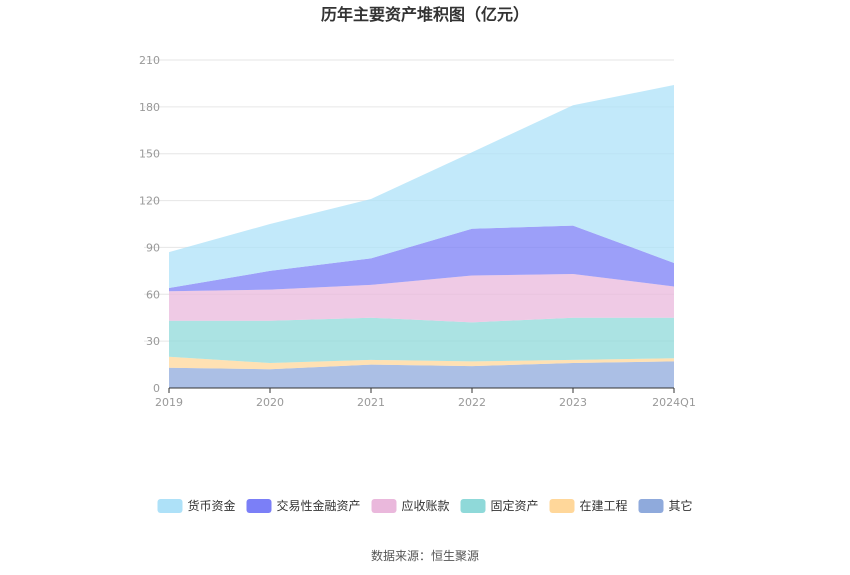 The width and height of the screenshot is (850, 575). I want to click on y-tick-label: 60, so click(153, 294).